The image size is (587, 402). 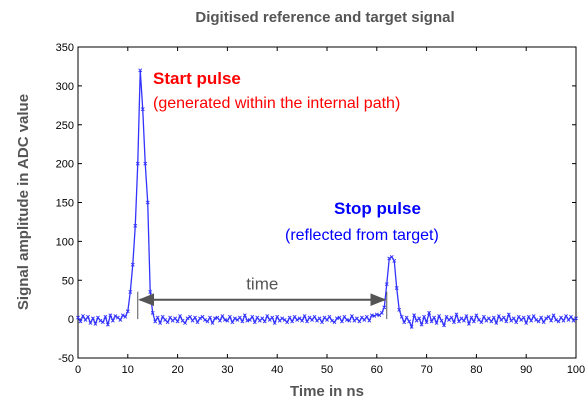 I want to click on x-tick-label: 50, so click(x=327, y=370).